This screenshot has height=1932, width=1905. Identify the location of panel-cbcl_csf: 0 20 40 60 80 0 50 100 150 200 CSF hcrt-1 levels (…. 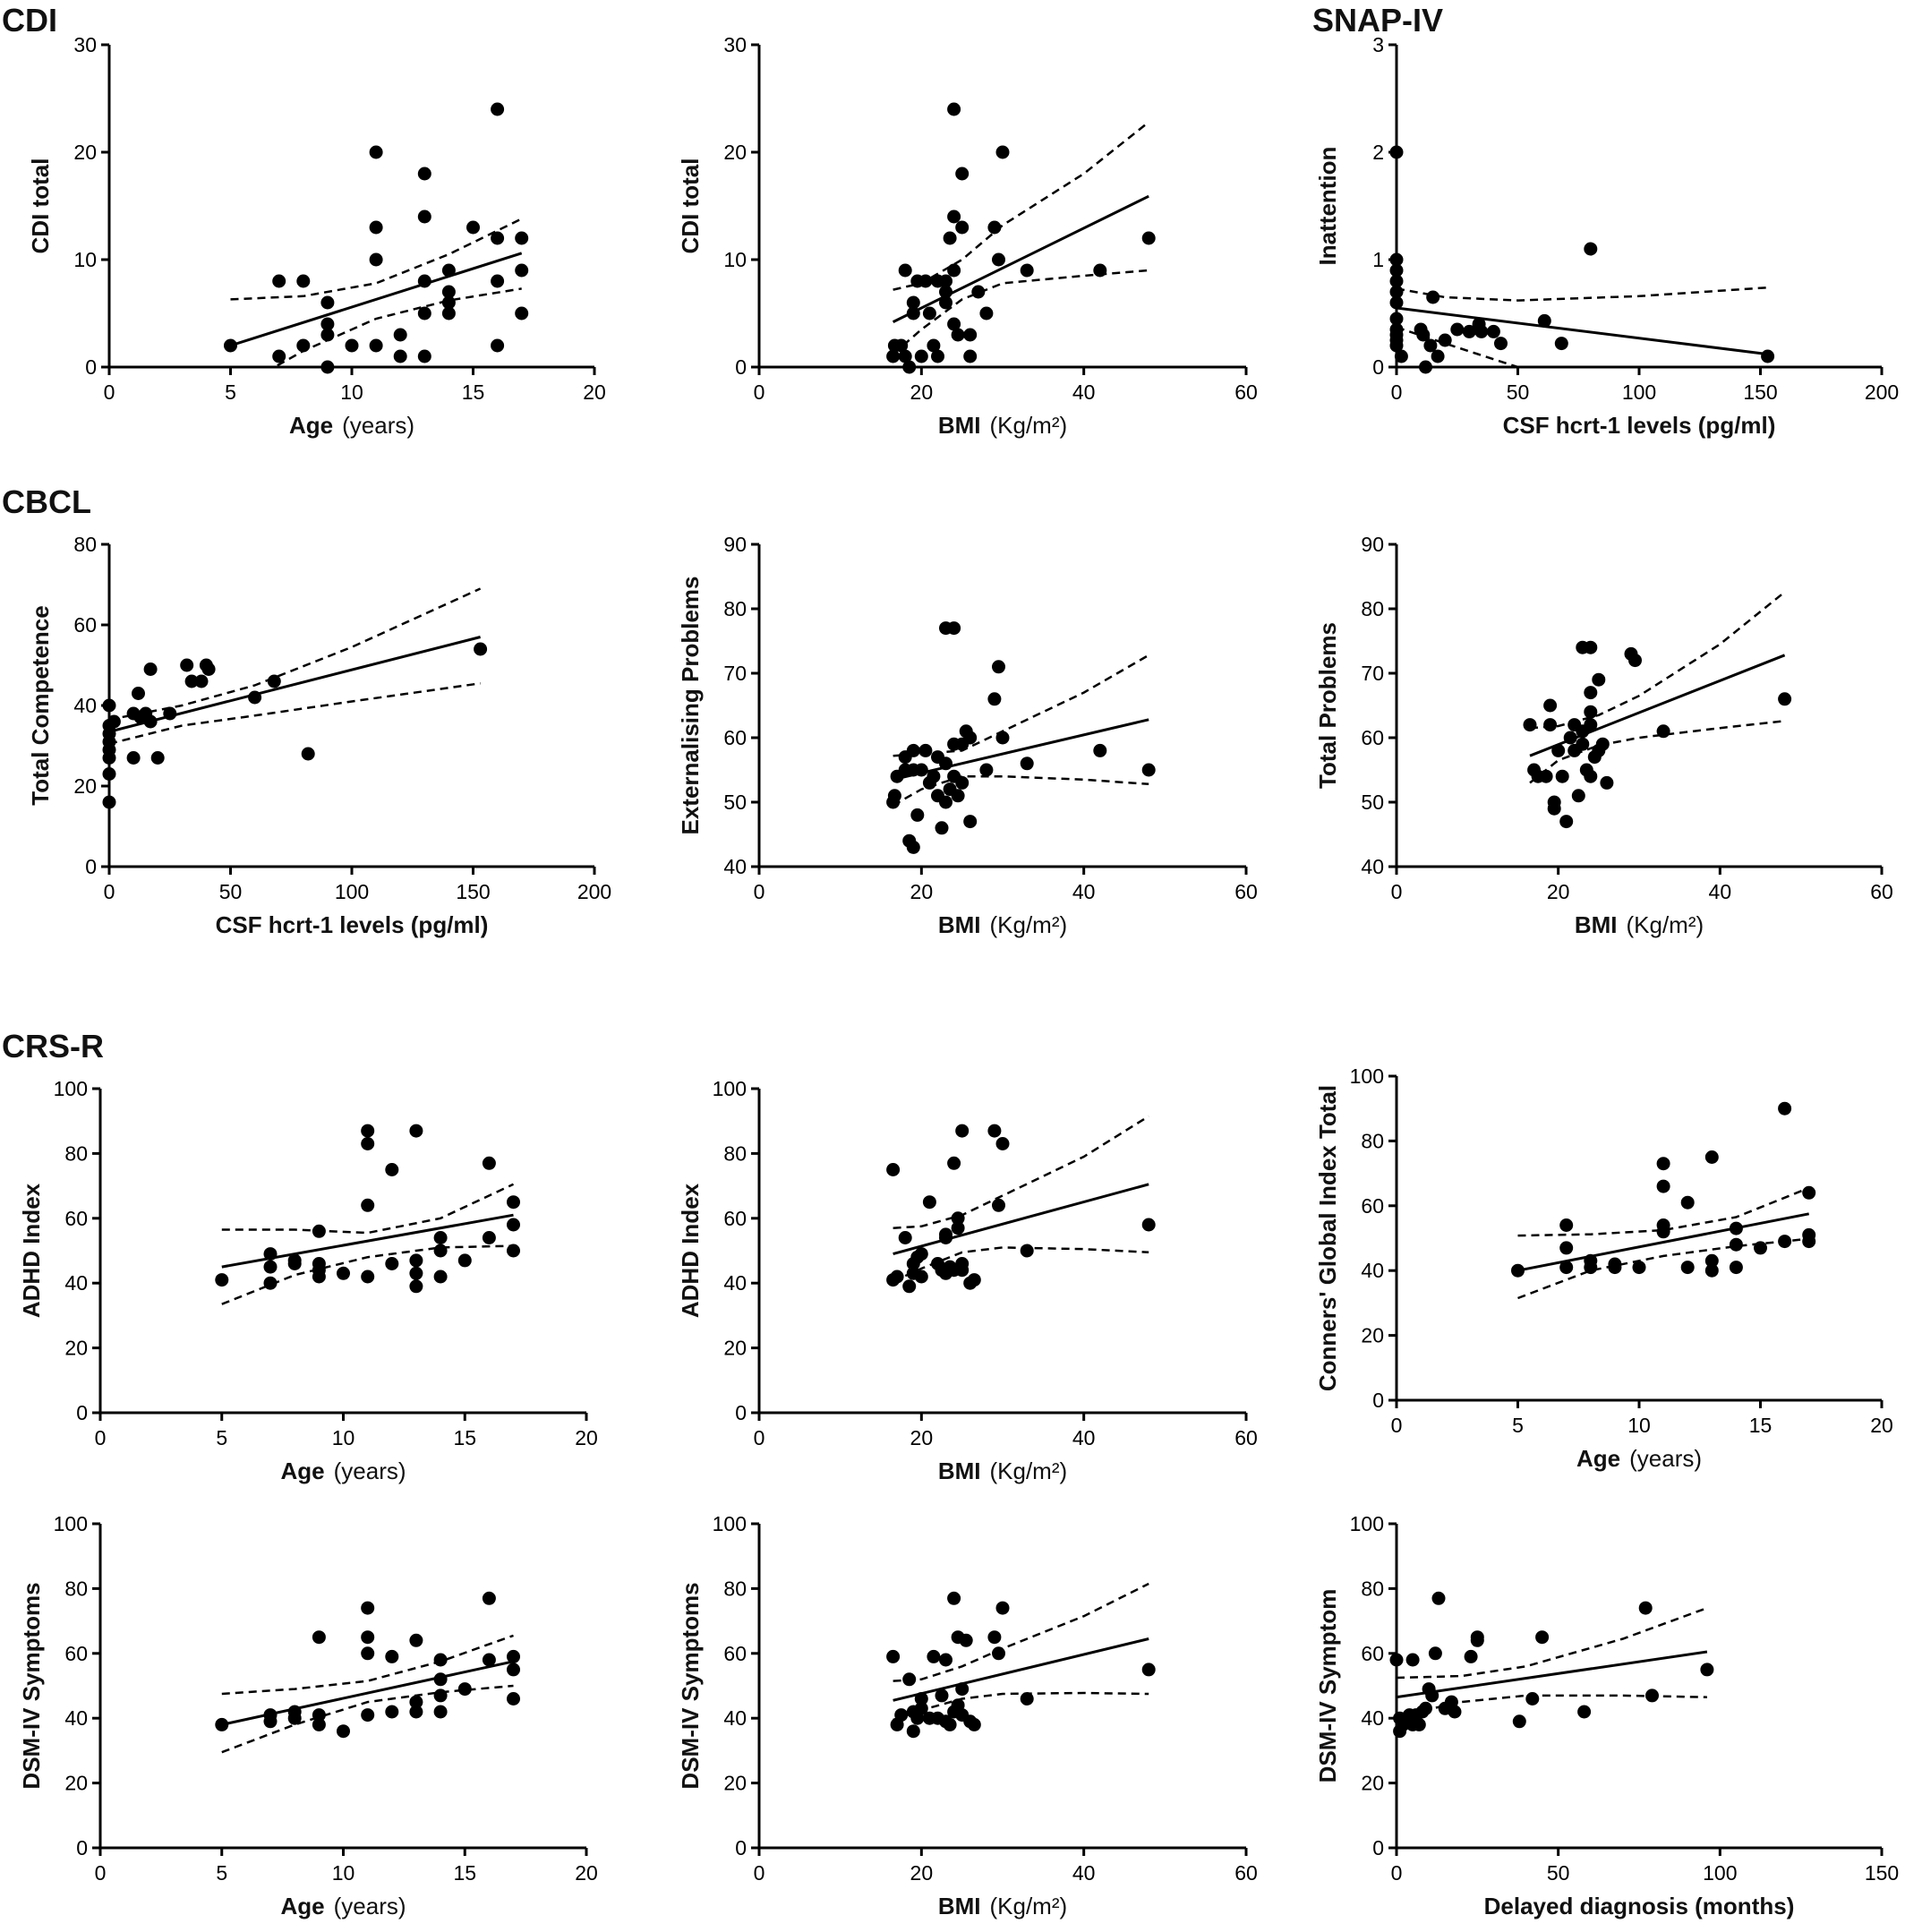
(319, 735).